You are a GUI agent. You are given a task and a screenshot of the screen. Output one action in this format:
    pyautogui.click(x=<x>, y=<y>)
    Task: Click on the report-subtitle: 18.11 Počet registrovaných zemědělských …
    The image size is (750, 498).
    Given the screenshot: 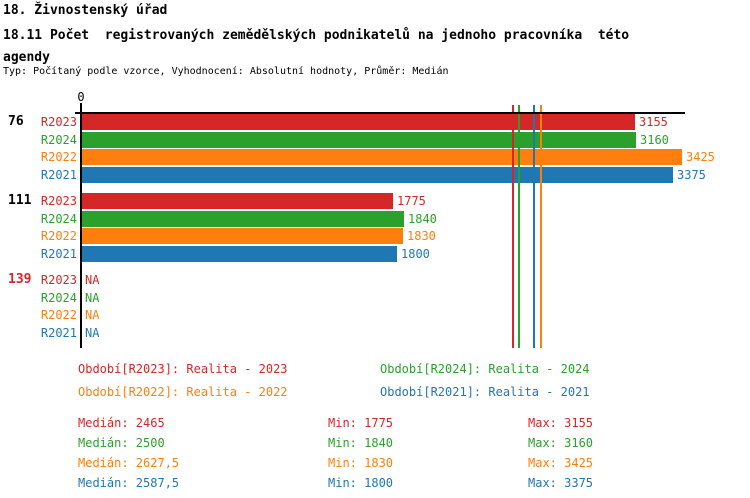 What is the action you would take?
    pyautogui.click(x=320, y=46)
    